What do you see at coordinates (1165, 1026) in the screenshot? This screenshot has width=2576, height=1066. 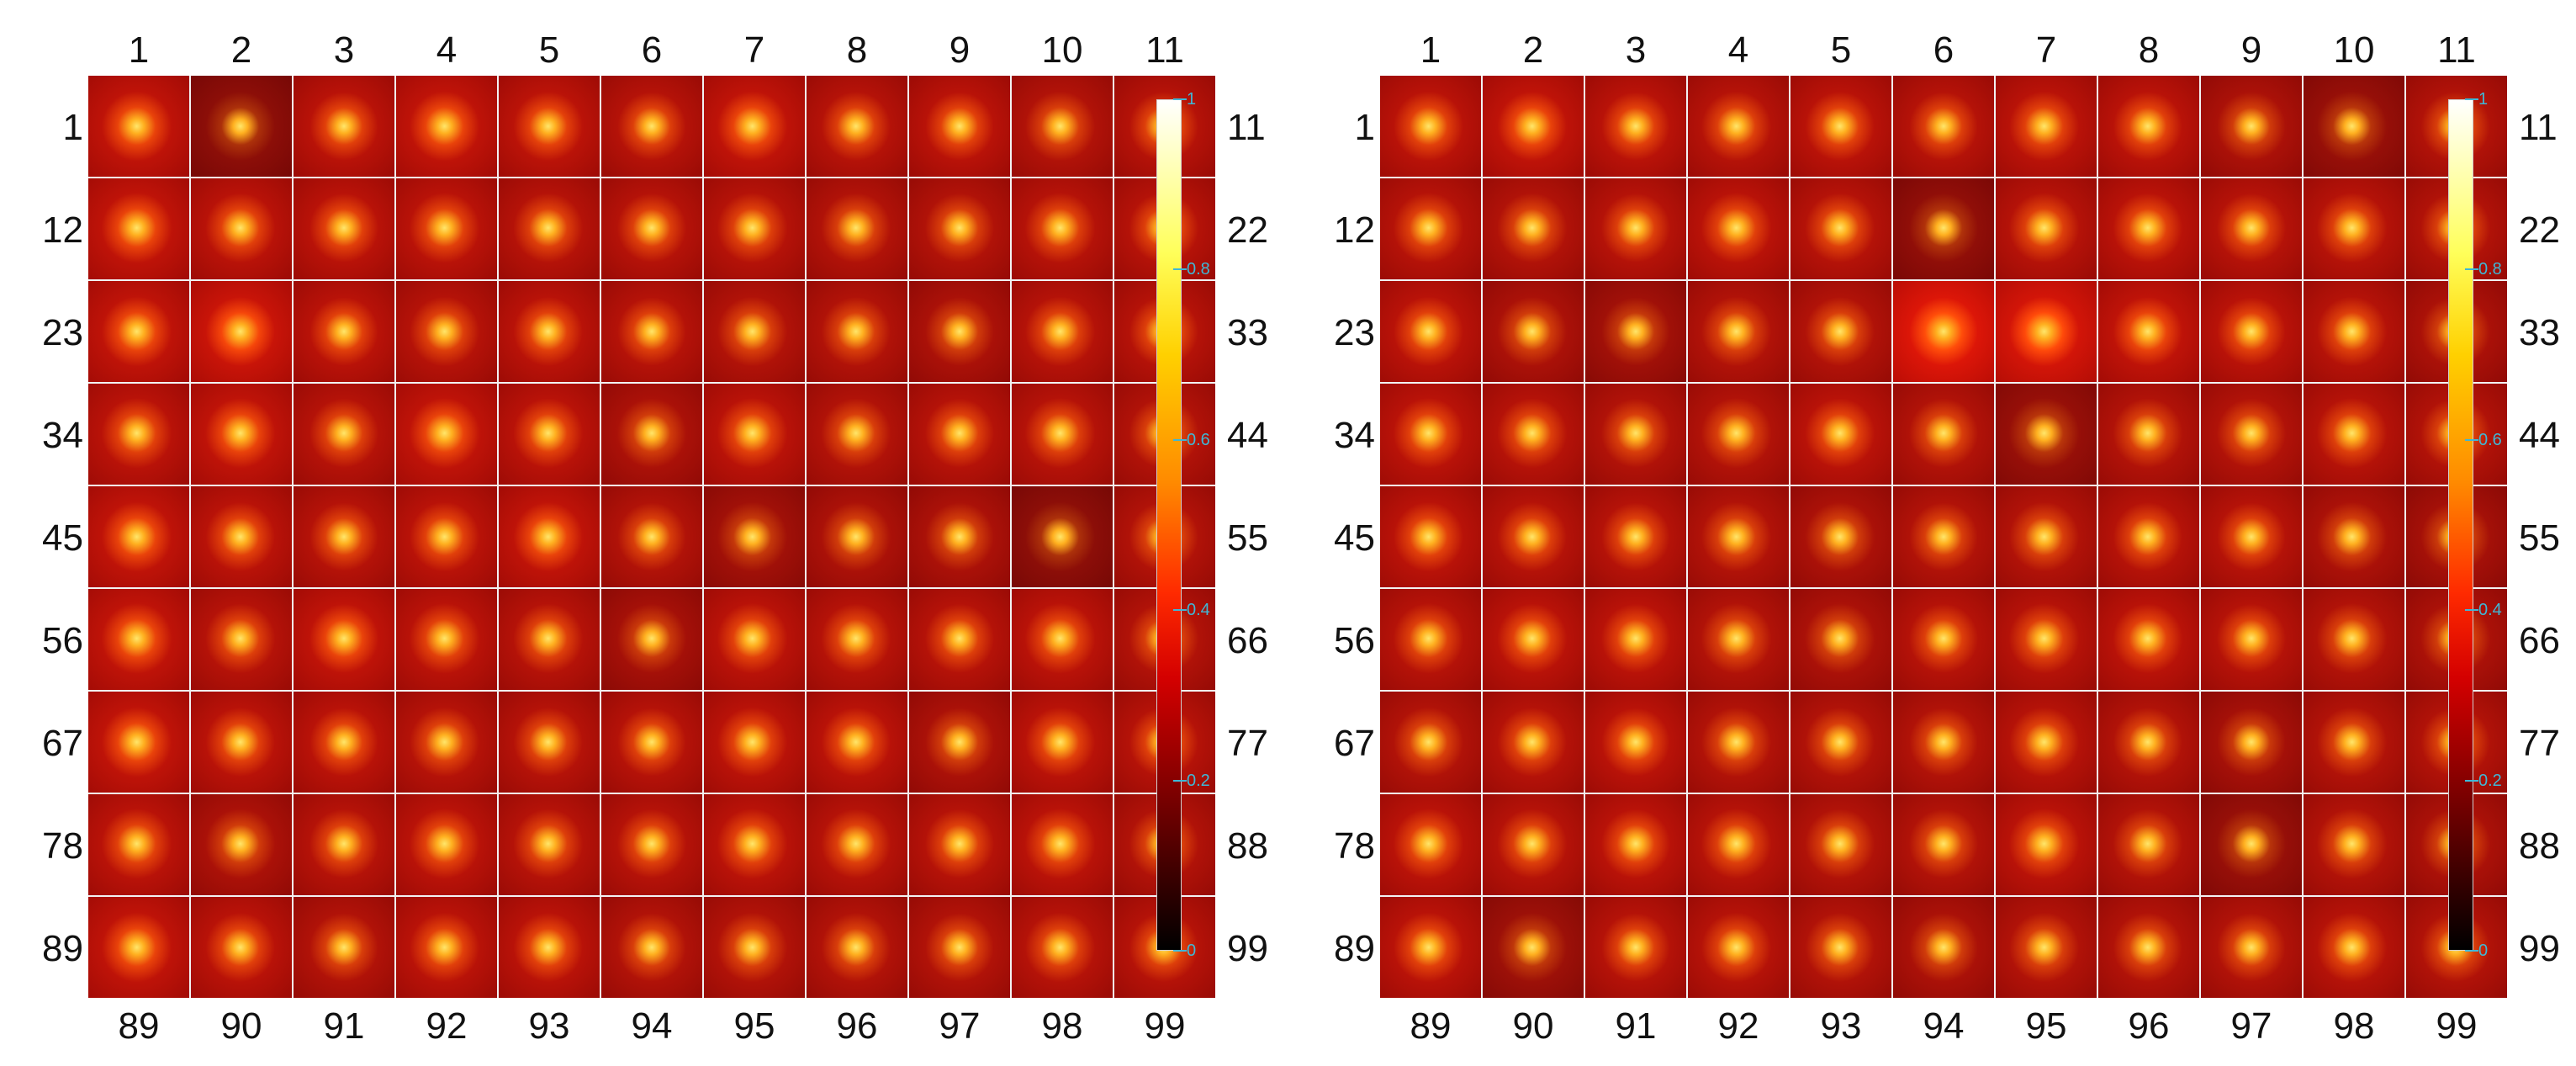 I see `column-label-bottom: 99` at bounding box center [1165, 1026].